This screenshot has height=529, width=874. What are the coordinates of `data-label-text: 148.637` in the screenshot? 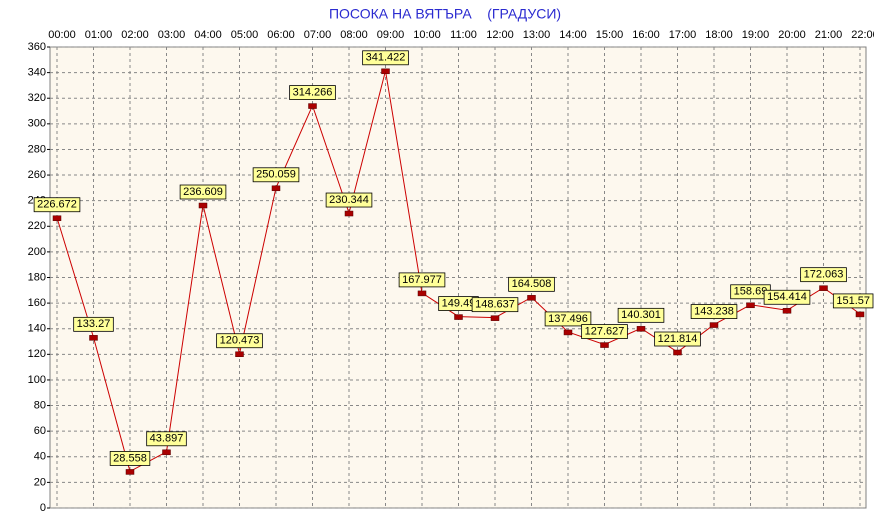 It's located at (495, 305).